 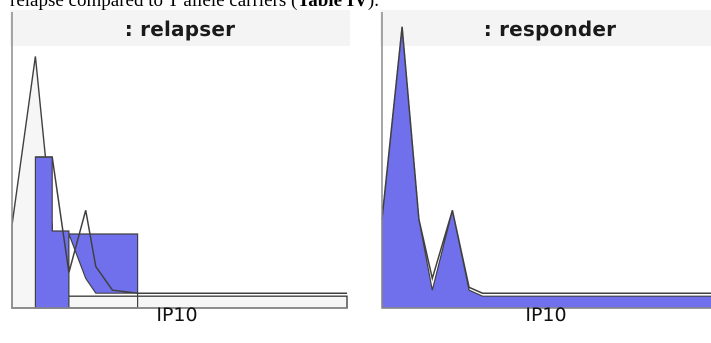 I want to click on chart-title-relapser: : relapser, so click(x=180, y=29).